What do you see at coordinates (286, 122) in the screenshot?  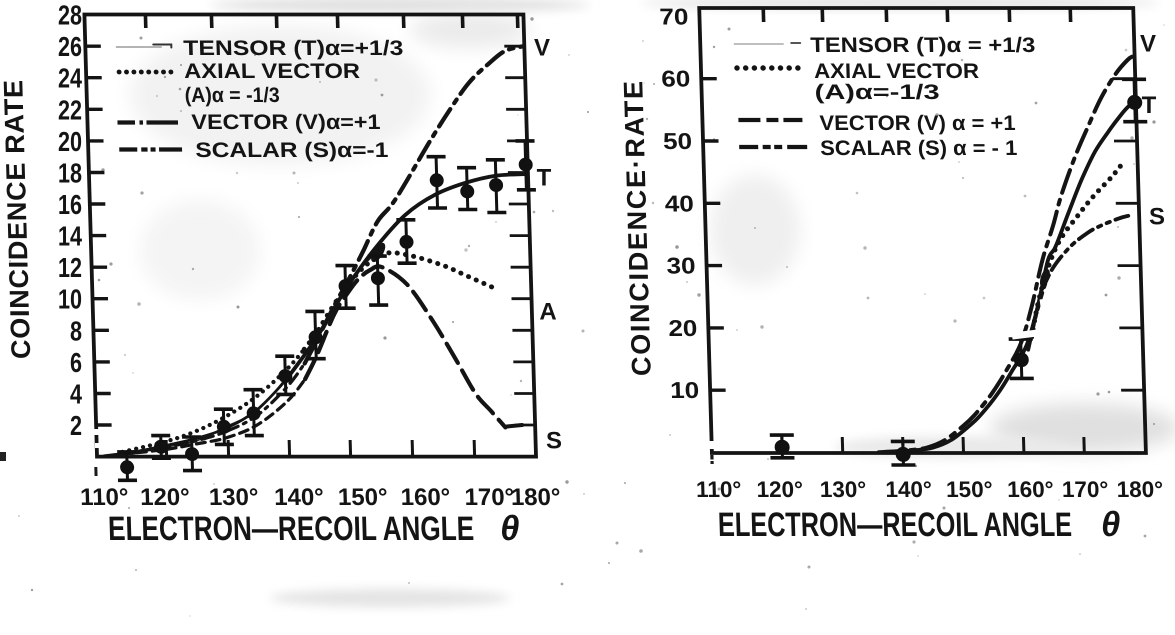 I see `svg-text: VECTOR (V)α=+1` at bounding box center [286, 122].